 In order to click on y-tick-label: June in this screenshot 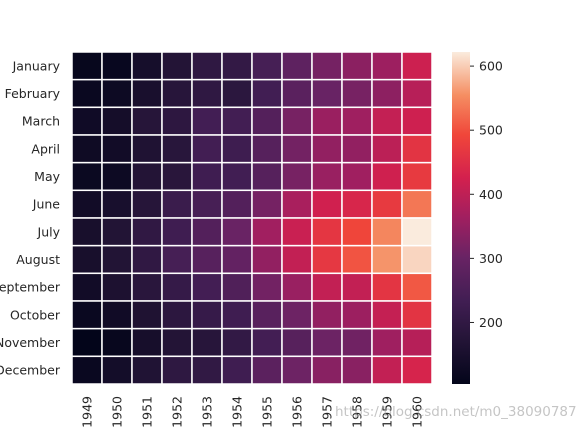, I will do `click(46, 204)`.